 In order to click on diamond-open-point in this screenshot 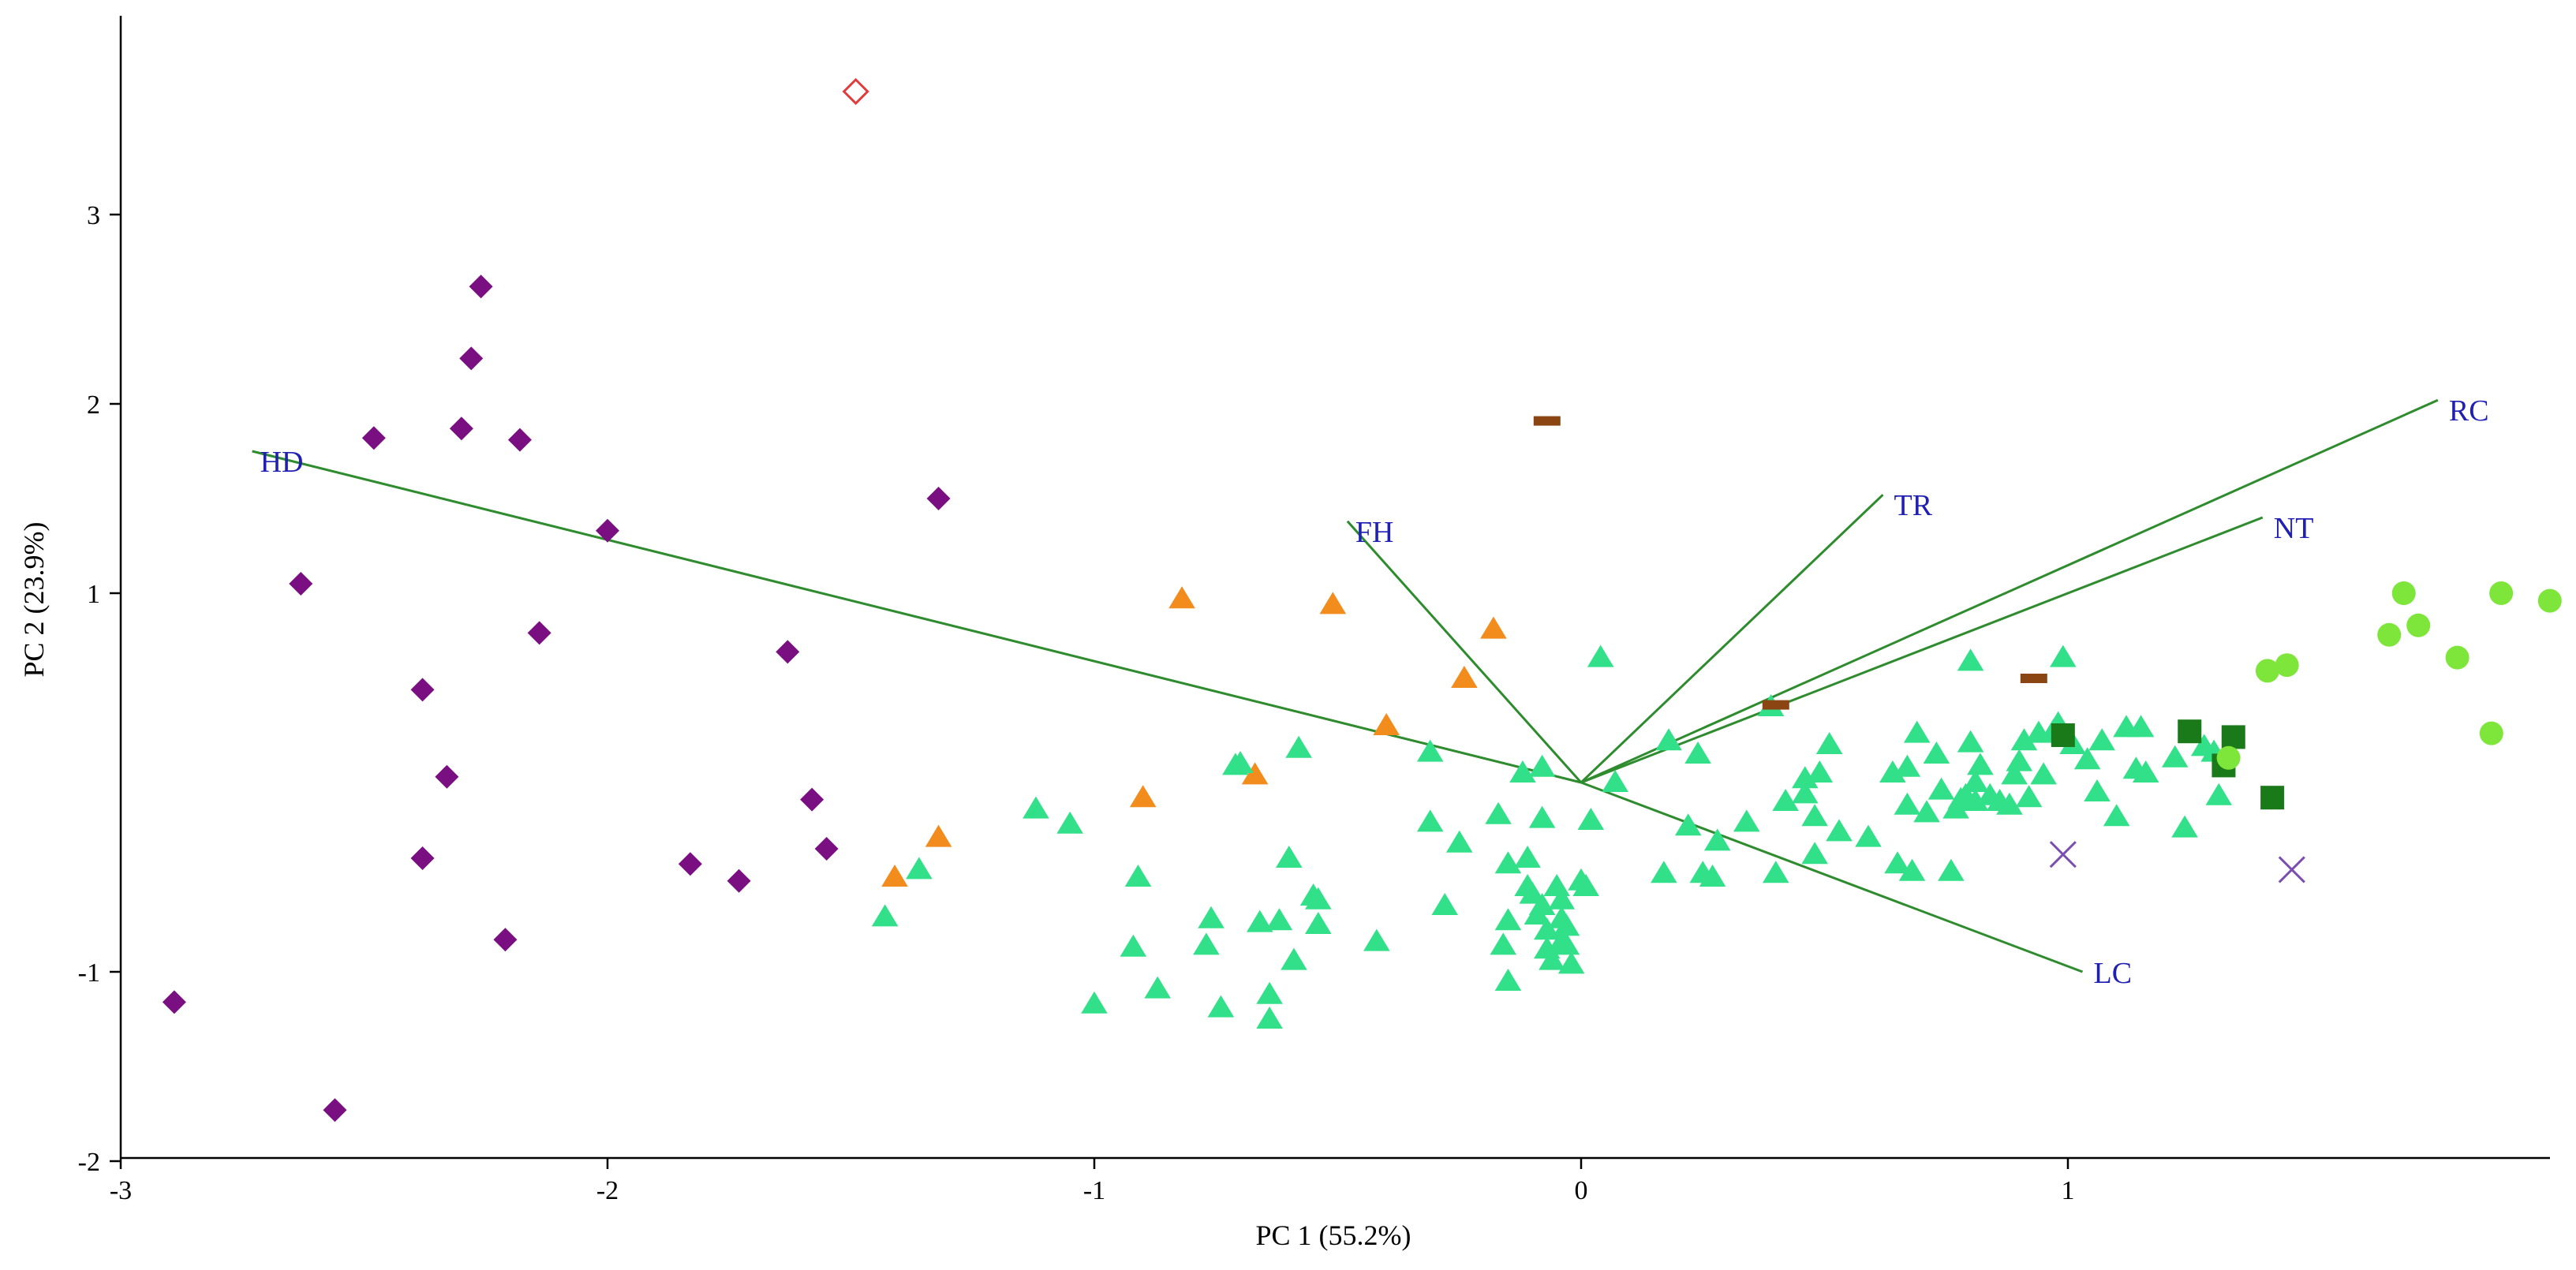, I will do `click(855, 91)`.